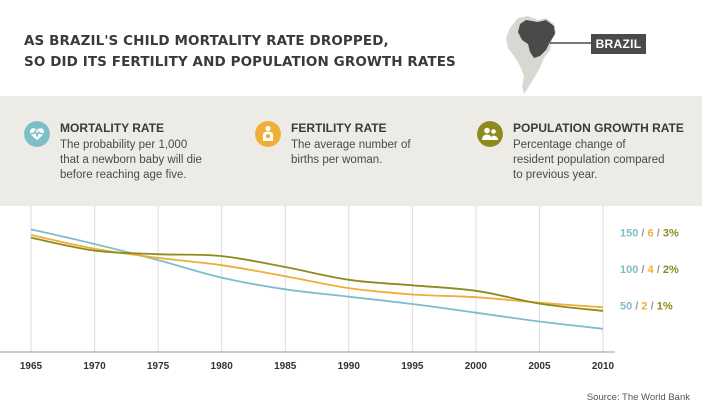 Image resolution: width=702 pixels, height=405 pixels. I want to click on legend-title-fertility: FERTILITY RATE, so click(339, 128).